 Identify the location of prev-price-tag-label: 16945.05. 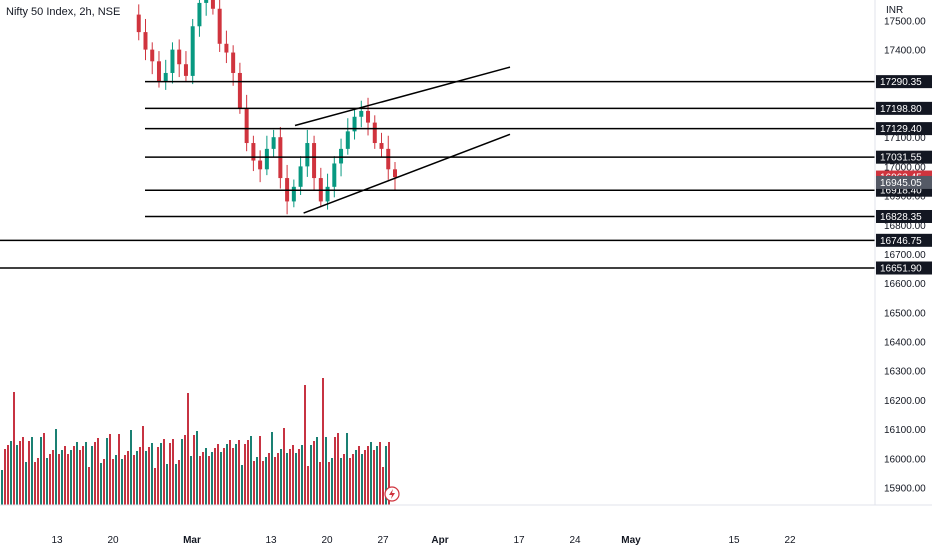
(901, 183).